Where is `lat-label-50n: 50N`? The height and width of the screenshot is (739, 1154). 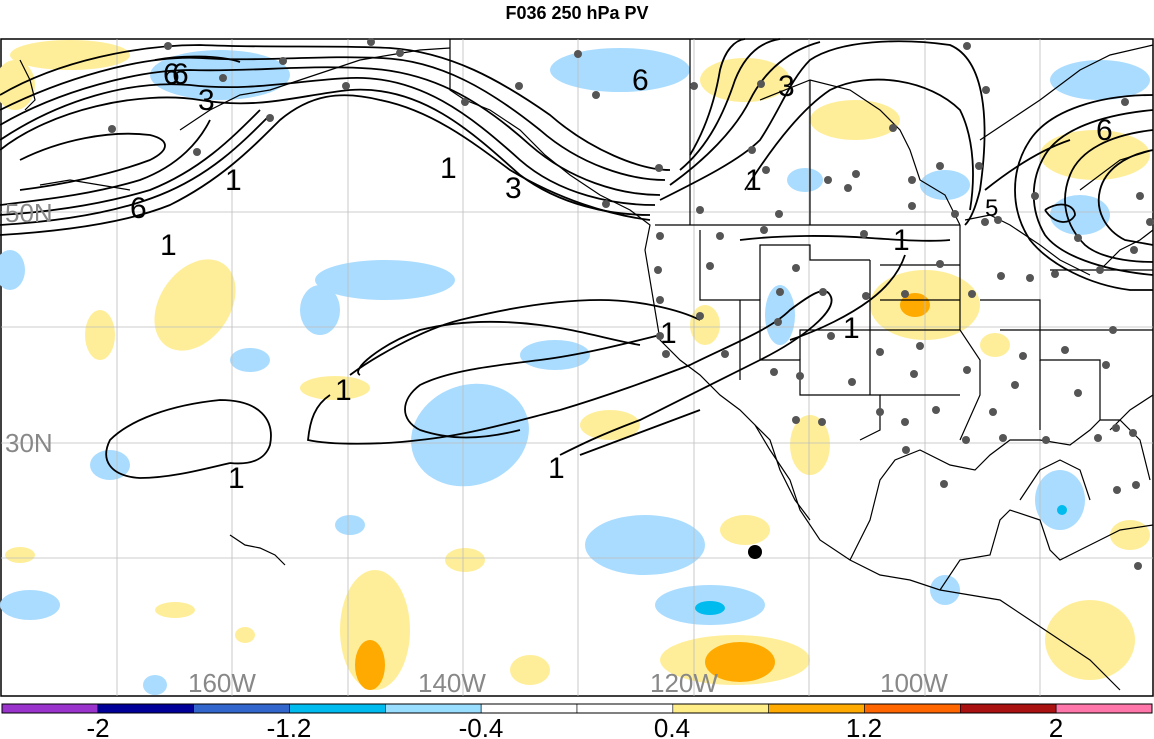 lat-label-50n: 50N is located at coordinates (29, 213).